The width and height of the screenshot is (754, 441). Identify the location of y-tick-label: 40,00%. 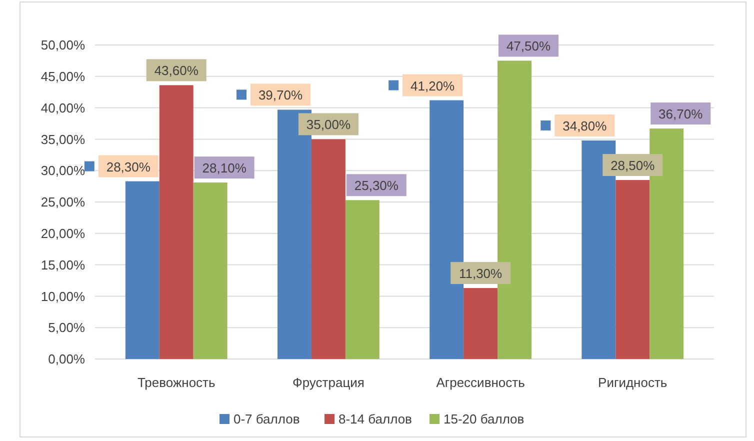
(63, 108).